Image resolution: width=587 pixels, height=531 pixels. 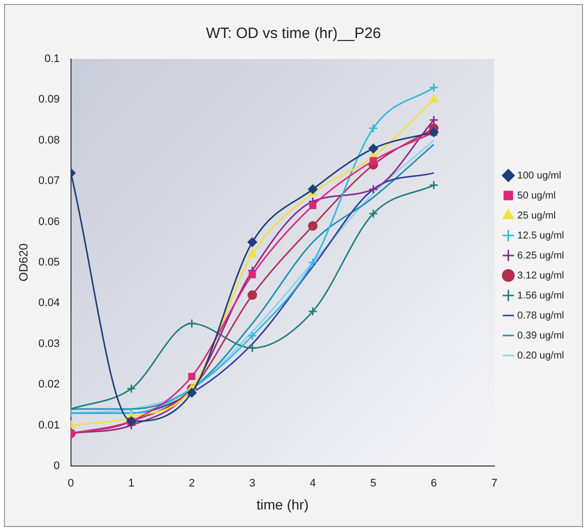 What do you see at coordinates (540, 236) in the screenshot?
I see `legend-label: 12.5 ug/ml` at bounding box center [540, 236].